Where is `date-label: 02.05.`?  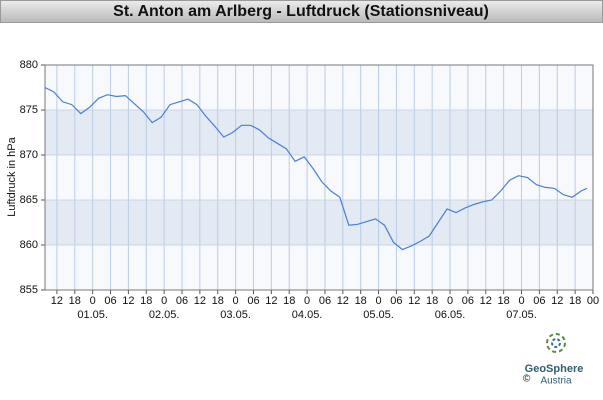 date-label: 02.05. is located at coordinates (164, 315).